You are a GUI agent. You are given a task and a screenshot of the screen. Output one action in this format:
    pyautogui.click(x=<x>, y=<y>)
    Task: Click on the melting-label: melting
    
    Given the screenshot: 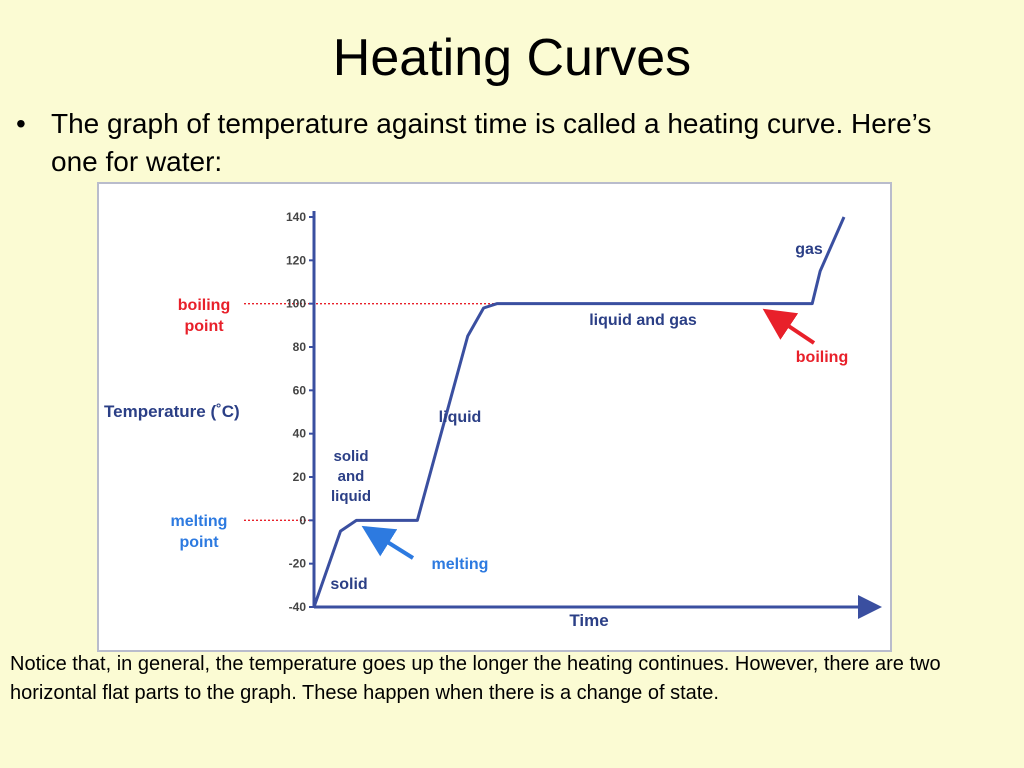 What is the action you would take?
    pyautogui.click(x=460, y=564)
    